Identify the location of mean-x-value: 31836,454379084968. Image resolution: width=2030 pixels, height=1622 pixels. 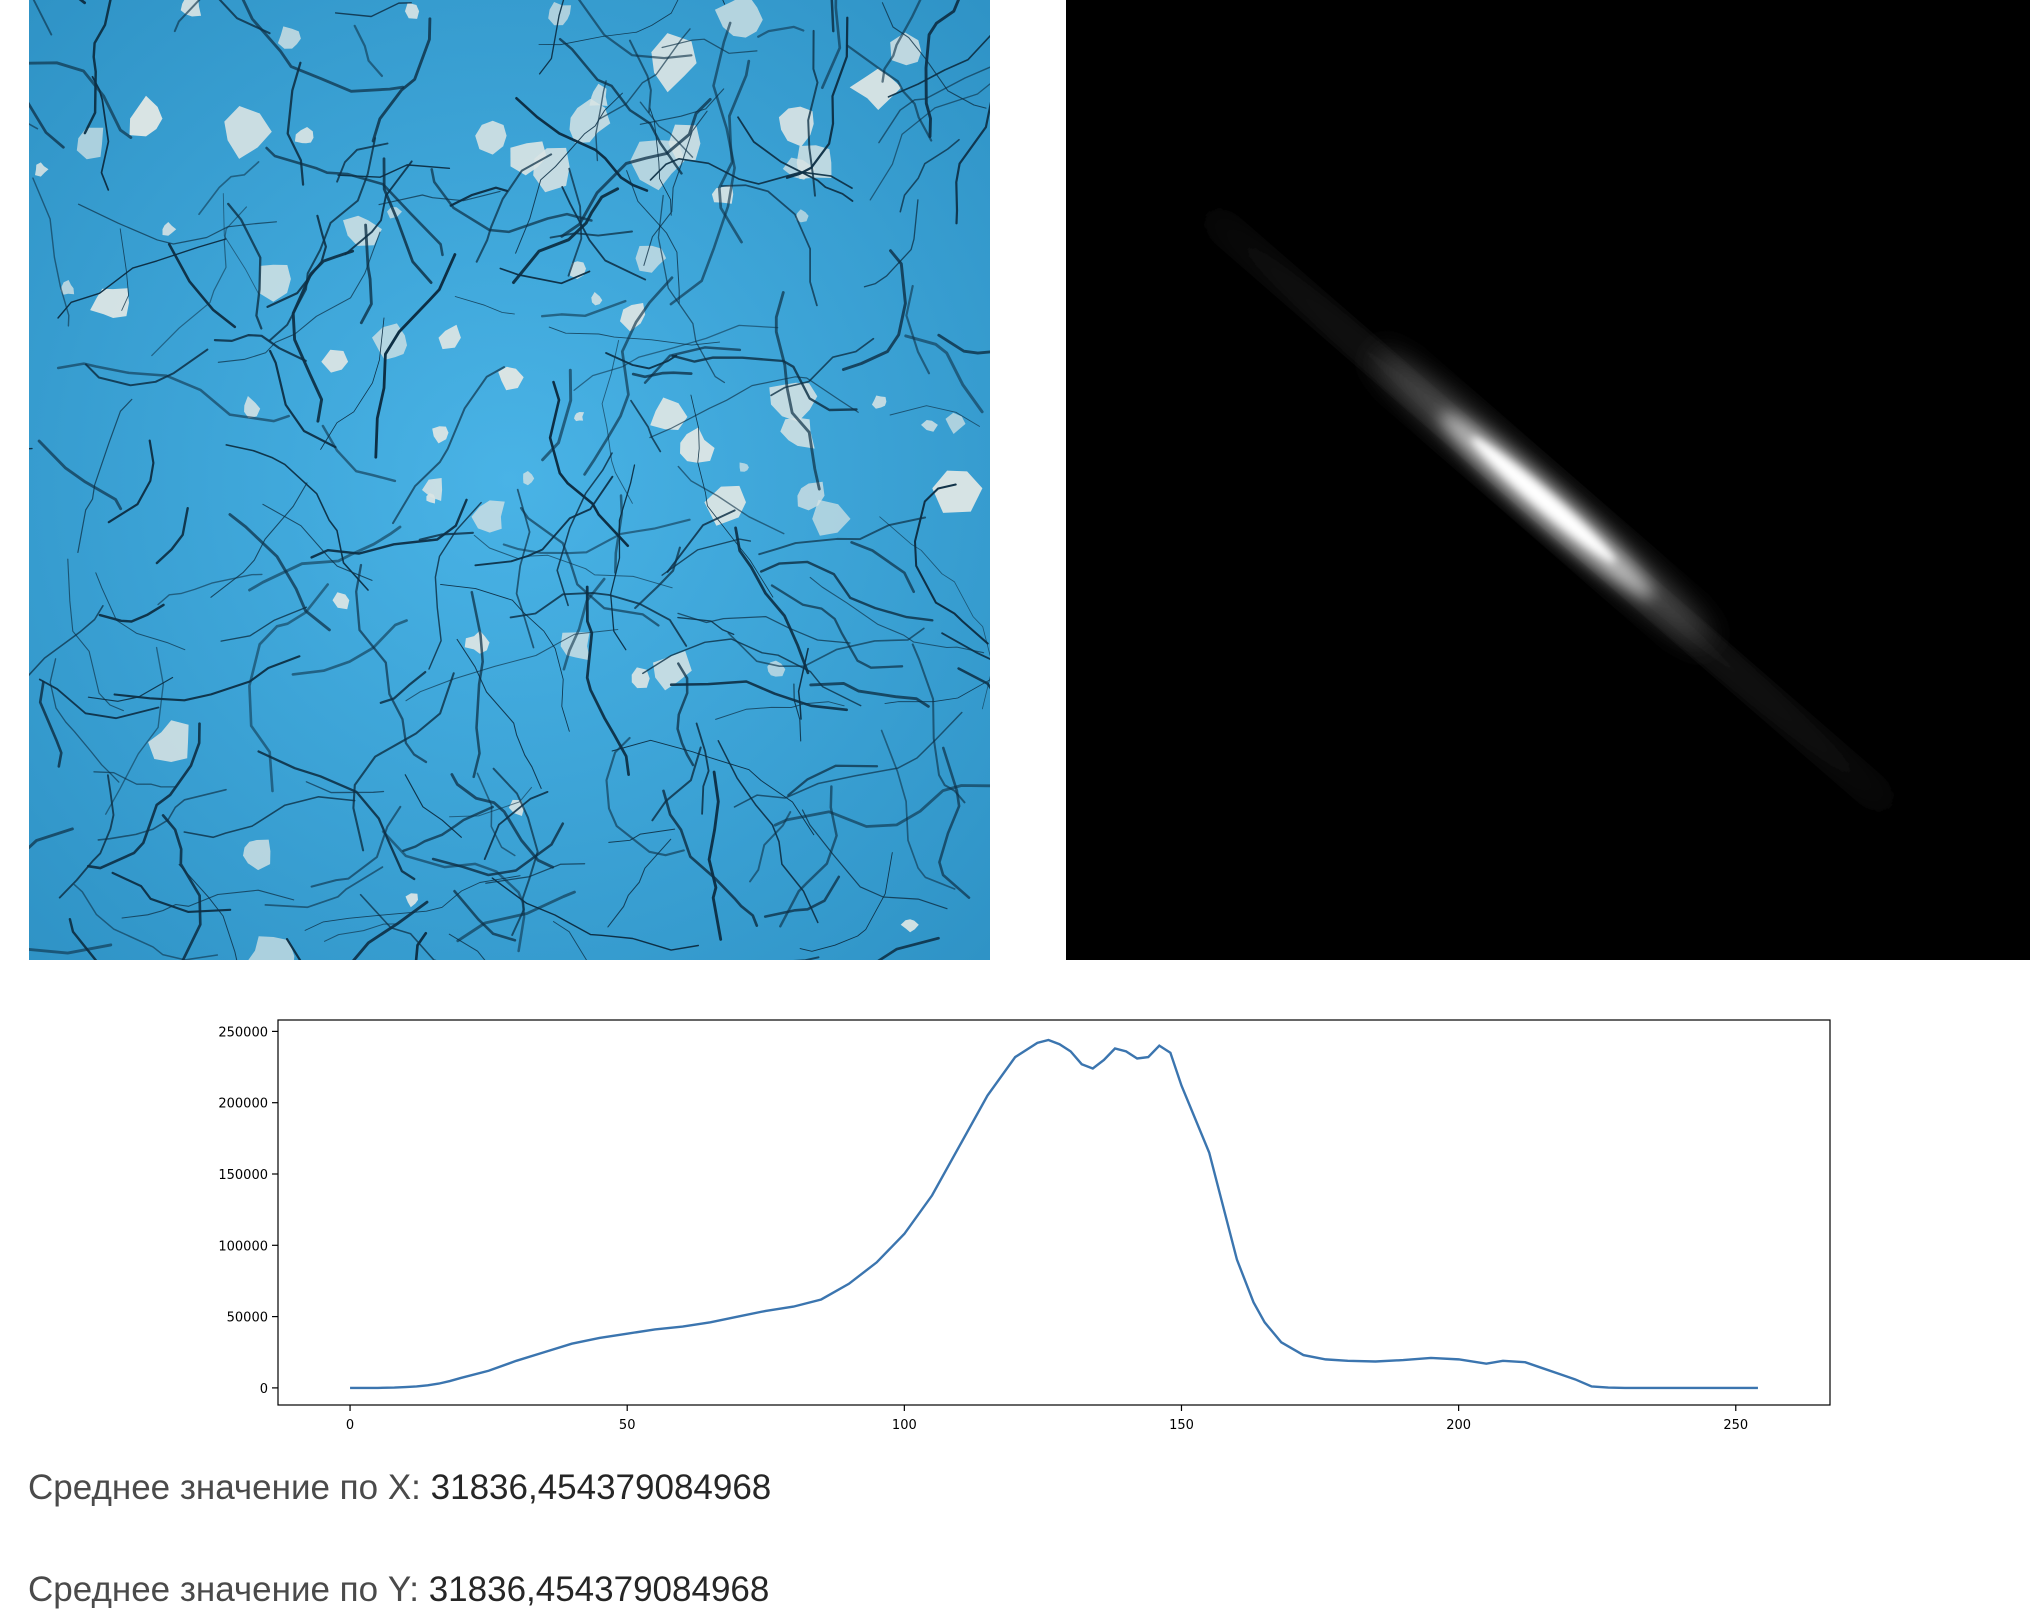
(601, 1487).